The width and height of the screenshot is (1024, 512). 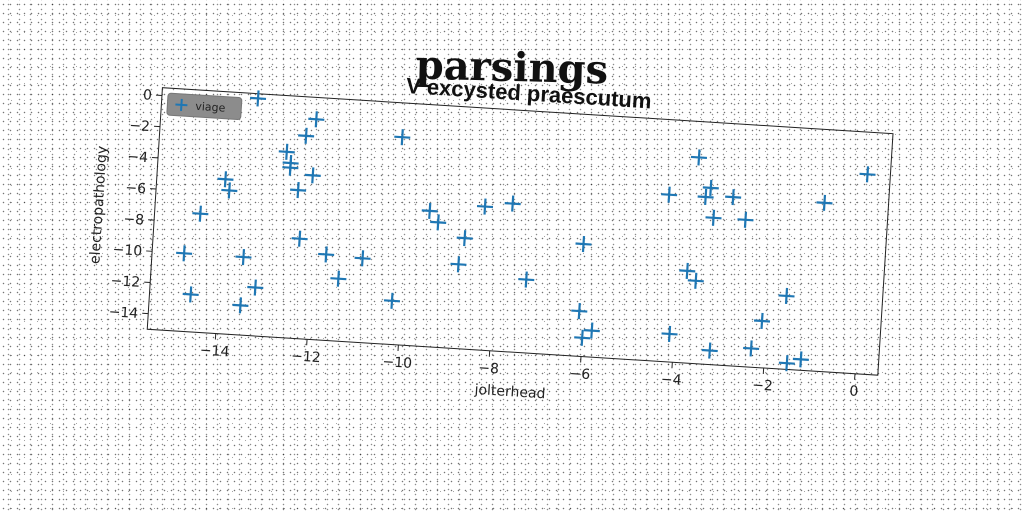 What do you see at coordinates (214, 352) in the screenshot?
I see `x-tick-label: −14` at bounding box center [214, 352].